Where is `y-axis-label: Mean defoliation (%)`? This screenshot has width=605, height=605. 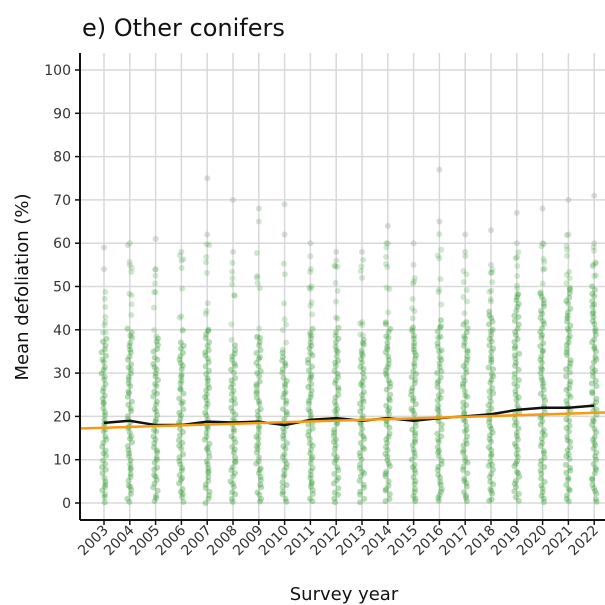 y-axis-label: Mean defoliation (%) is located at coordinates (22, 287).